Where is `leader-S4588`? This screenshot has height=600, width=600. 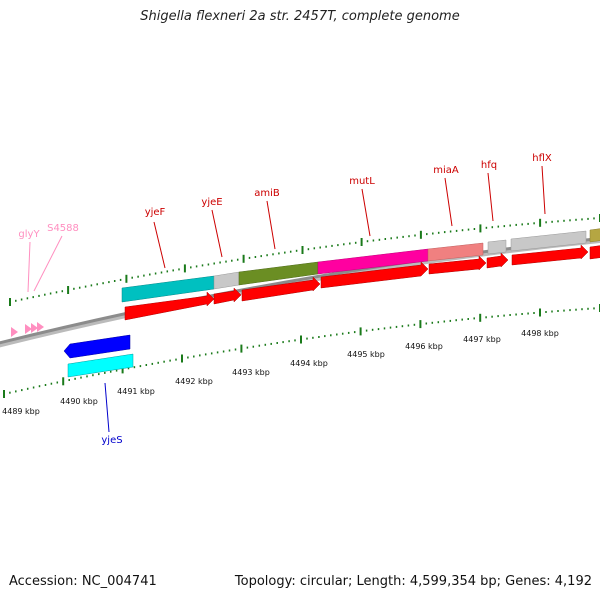 leader-S4588 is located at coordinates (48, 263).